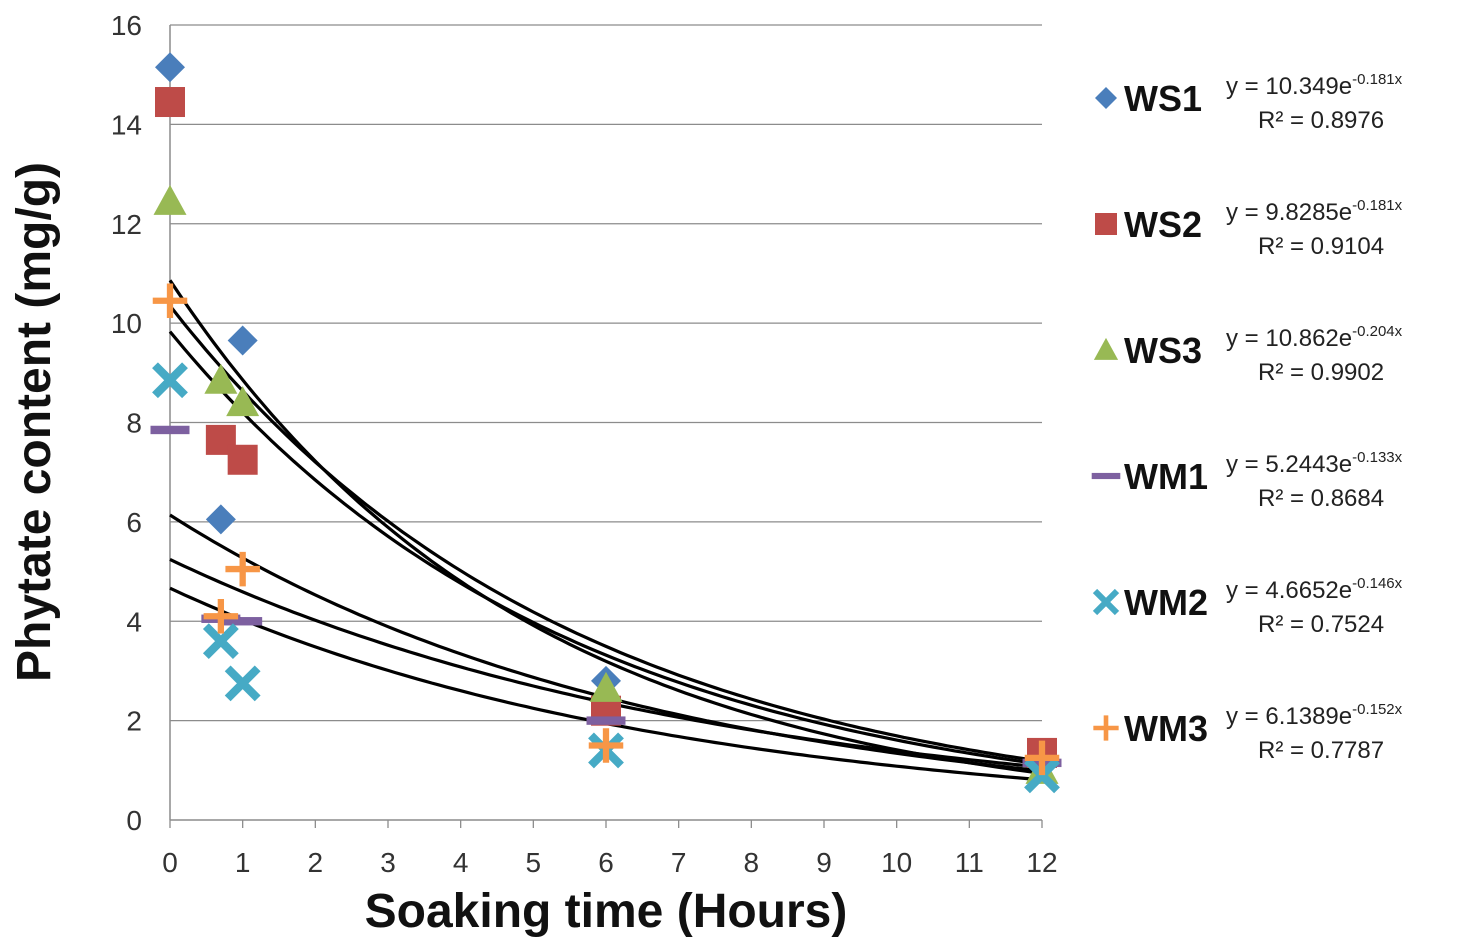 This screenshot has height=942, width=1459. I want to click on y-tick-label: 14, so click(126, 124).